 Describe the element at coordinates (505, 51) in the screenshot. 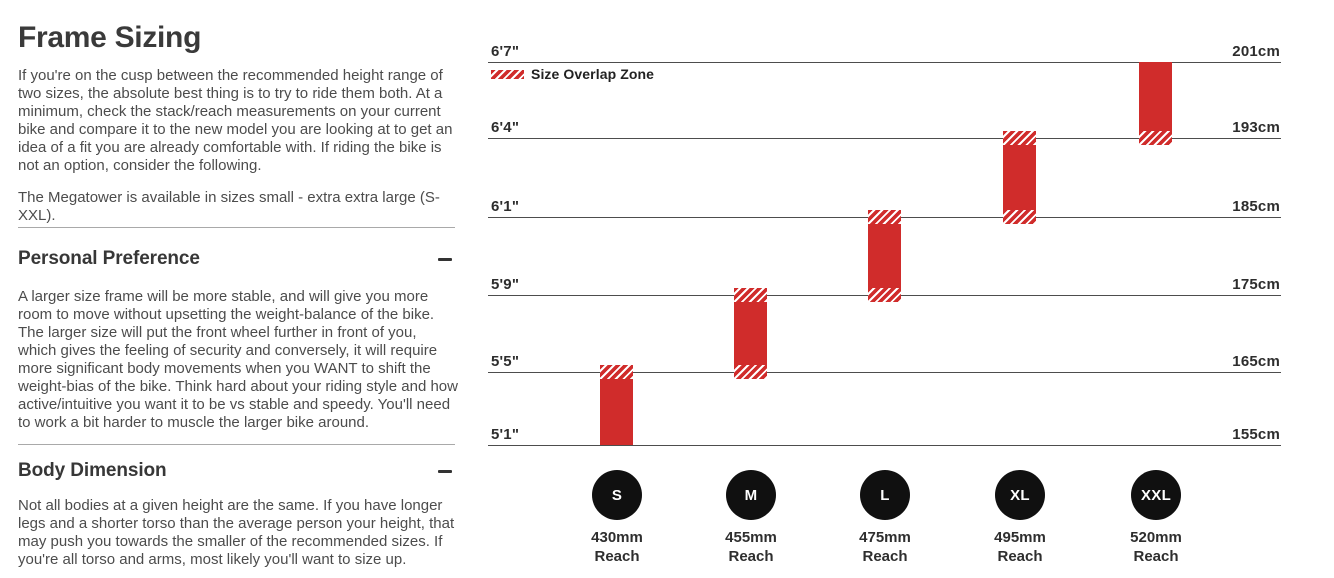

I see `axis-tick-ft: 6'7"` at that location.